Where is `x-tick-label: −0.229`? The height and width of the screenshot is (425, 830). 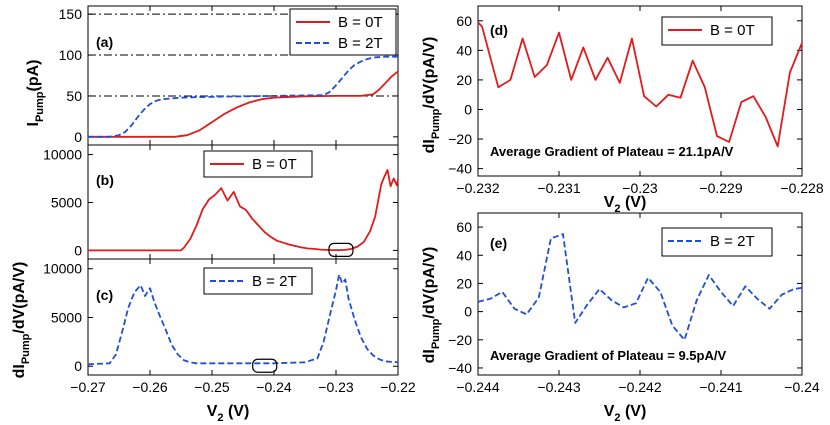 x-tick-label: −0.229 is located at coordinates (720, 188).